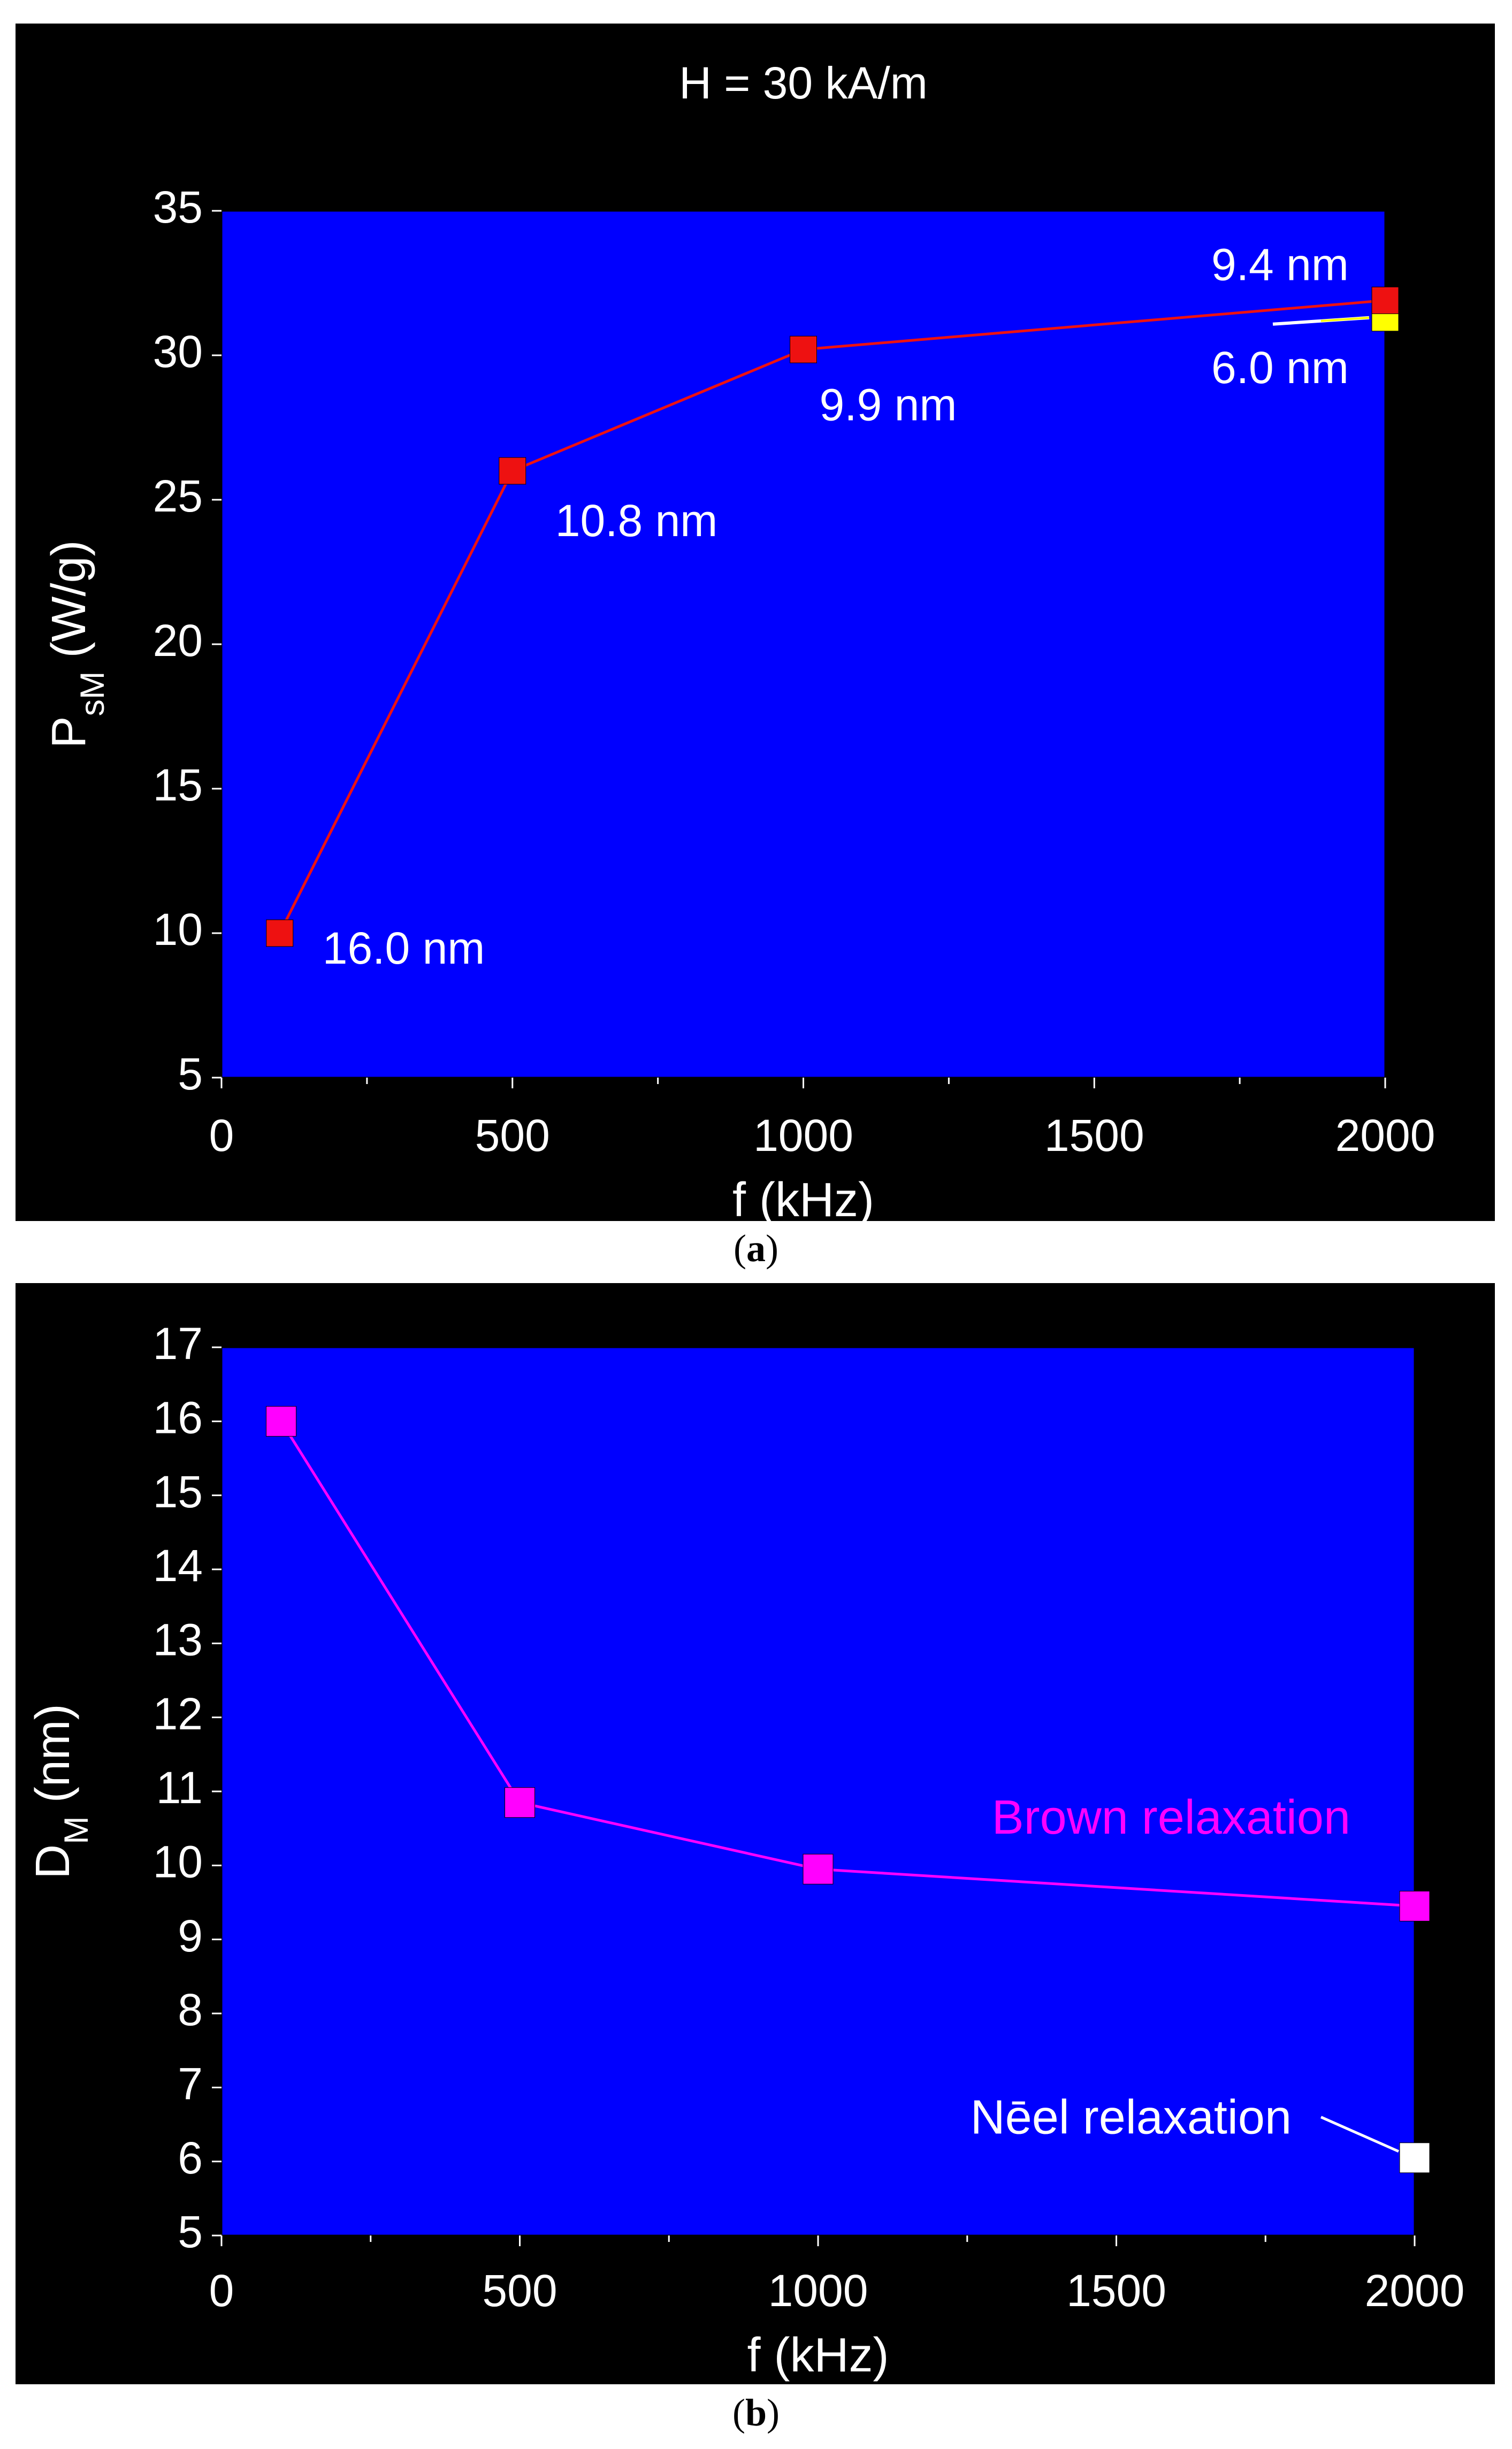 This screenshot has height=2449, width=1512. What do you see at coordinates (1414, 2157) in the screenshot?
I see `neel-data-point` at bounding box center [1414, 2157].